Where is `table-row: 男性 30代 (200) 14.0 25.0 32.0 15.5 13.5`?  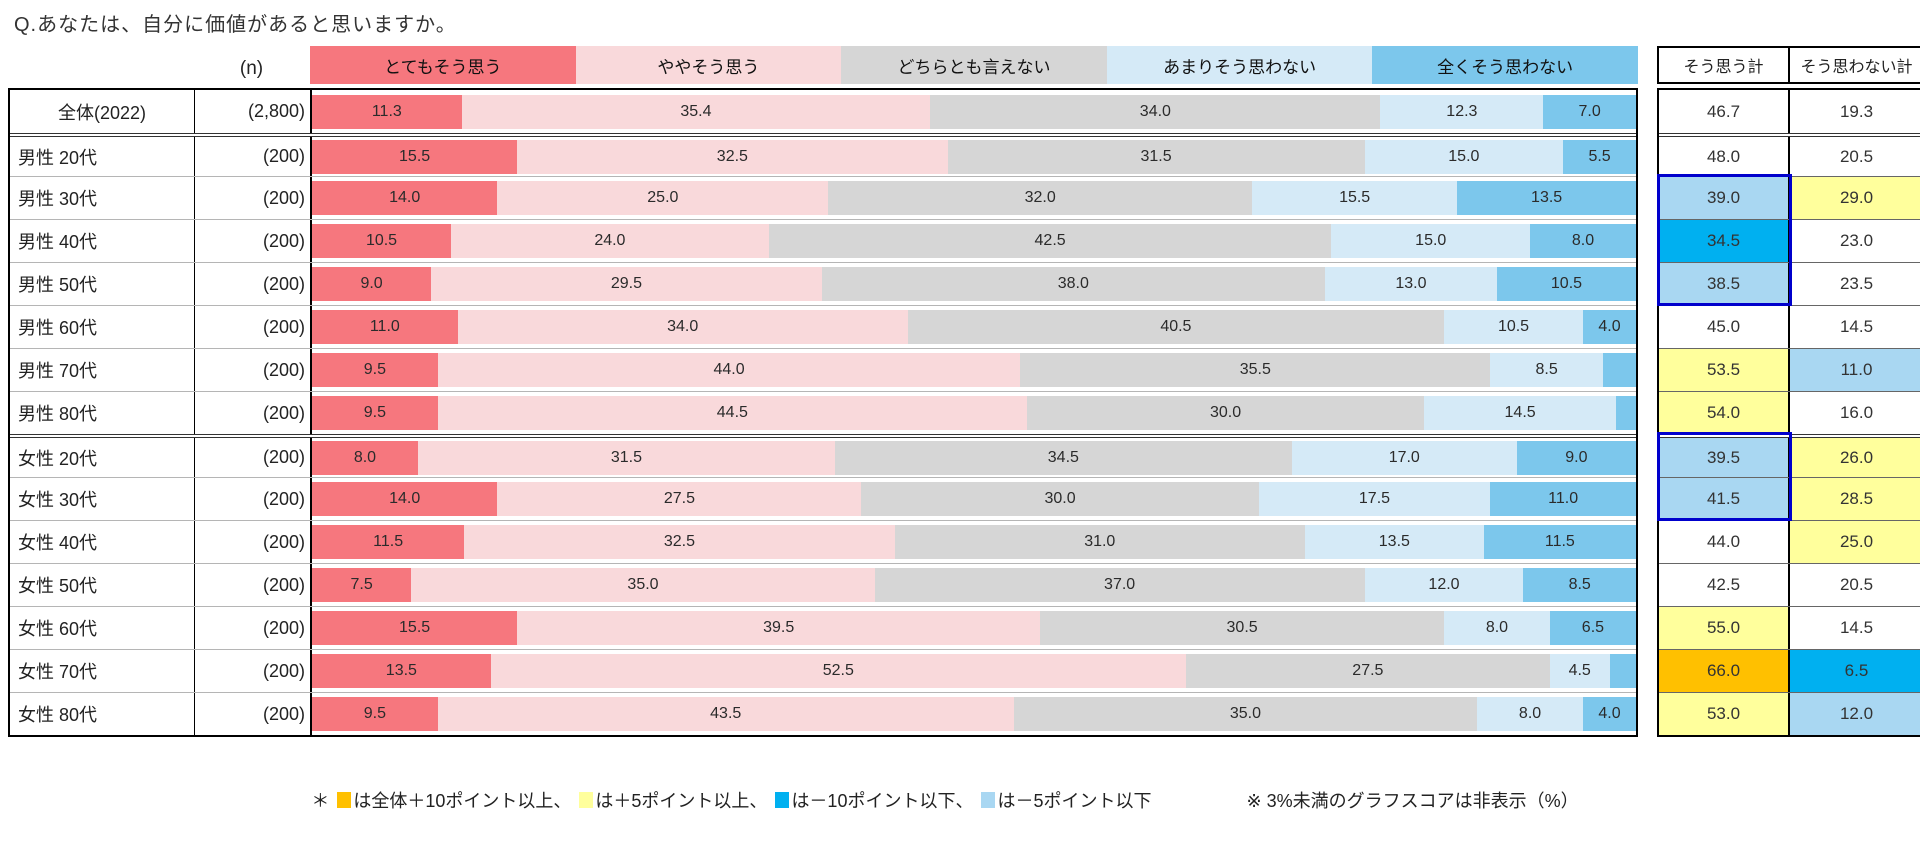 table-row: 男性 30代 (200) 14.0 25.0 32.0 15.5 13.5 is located at coordinates (823, 197).